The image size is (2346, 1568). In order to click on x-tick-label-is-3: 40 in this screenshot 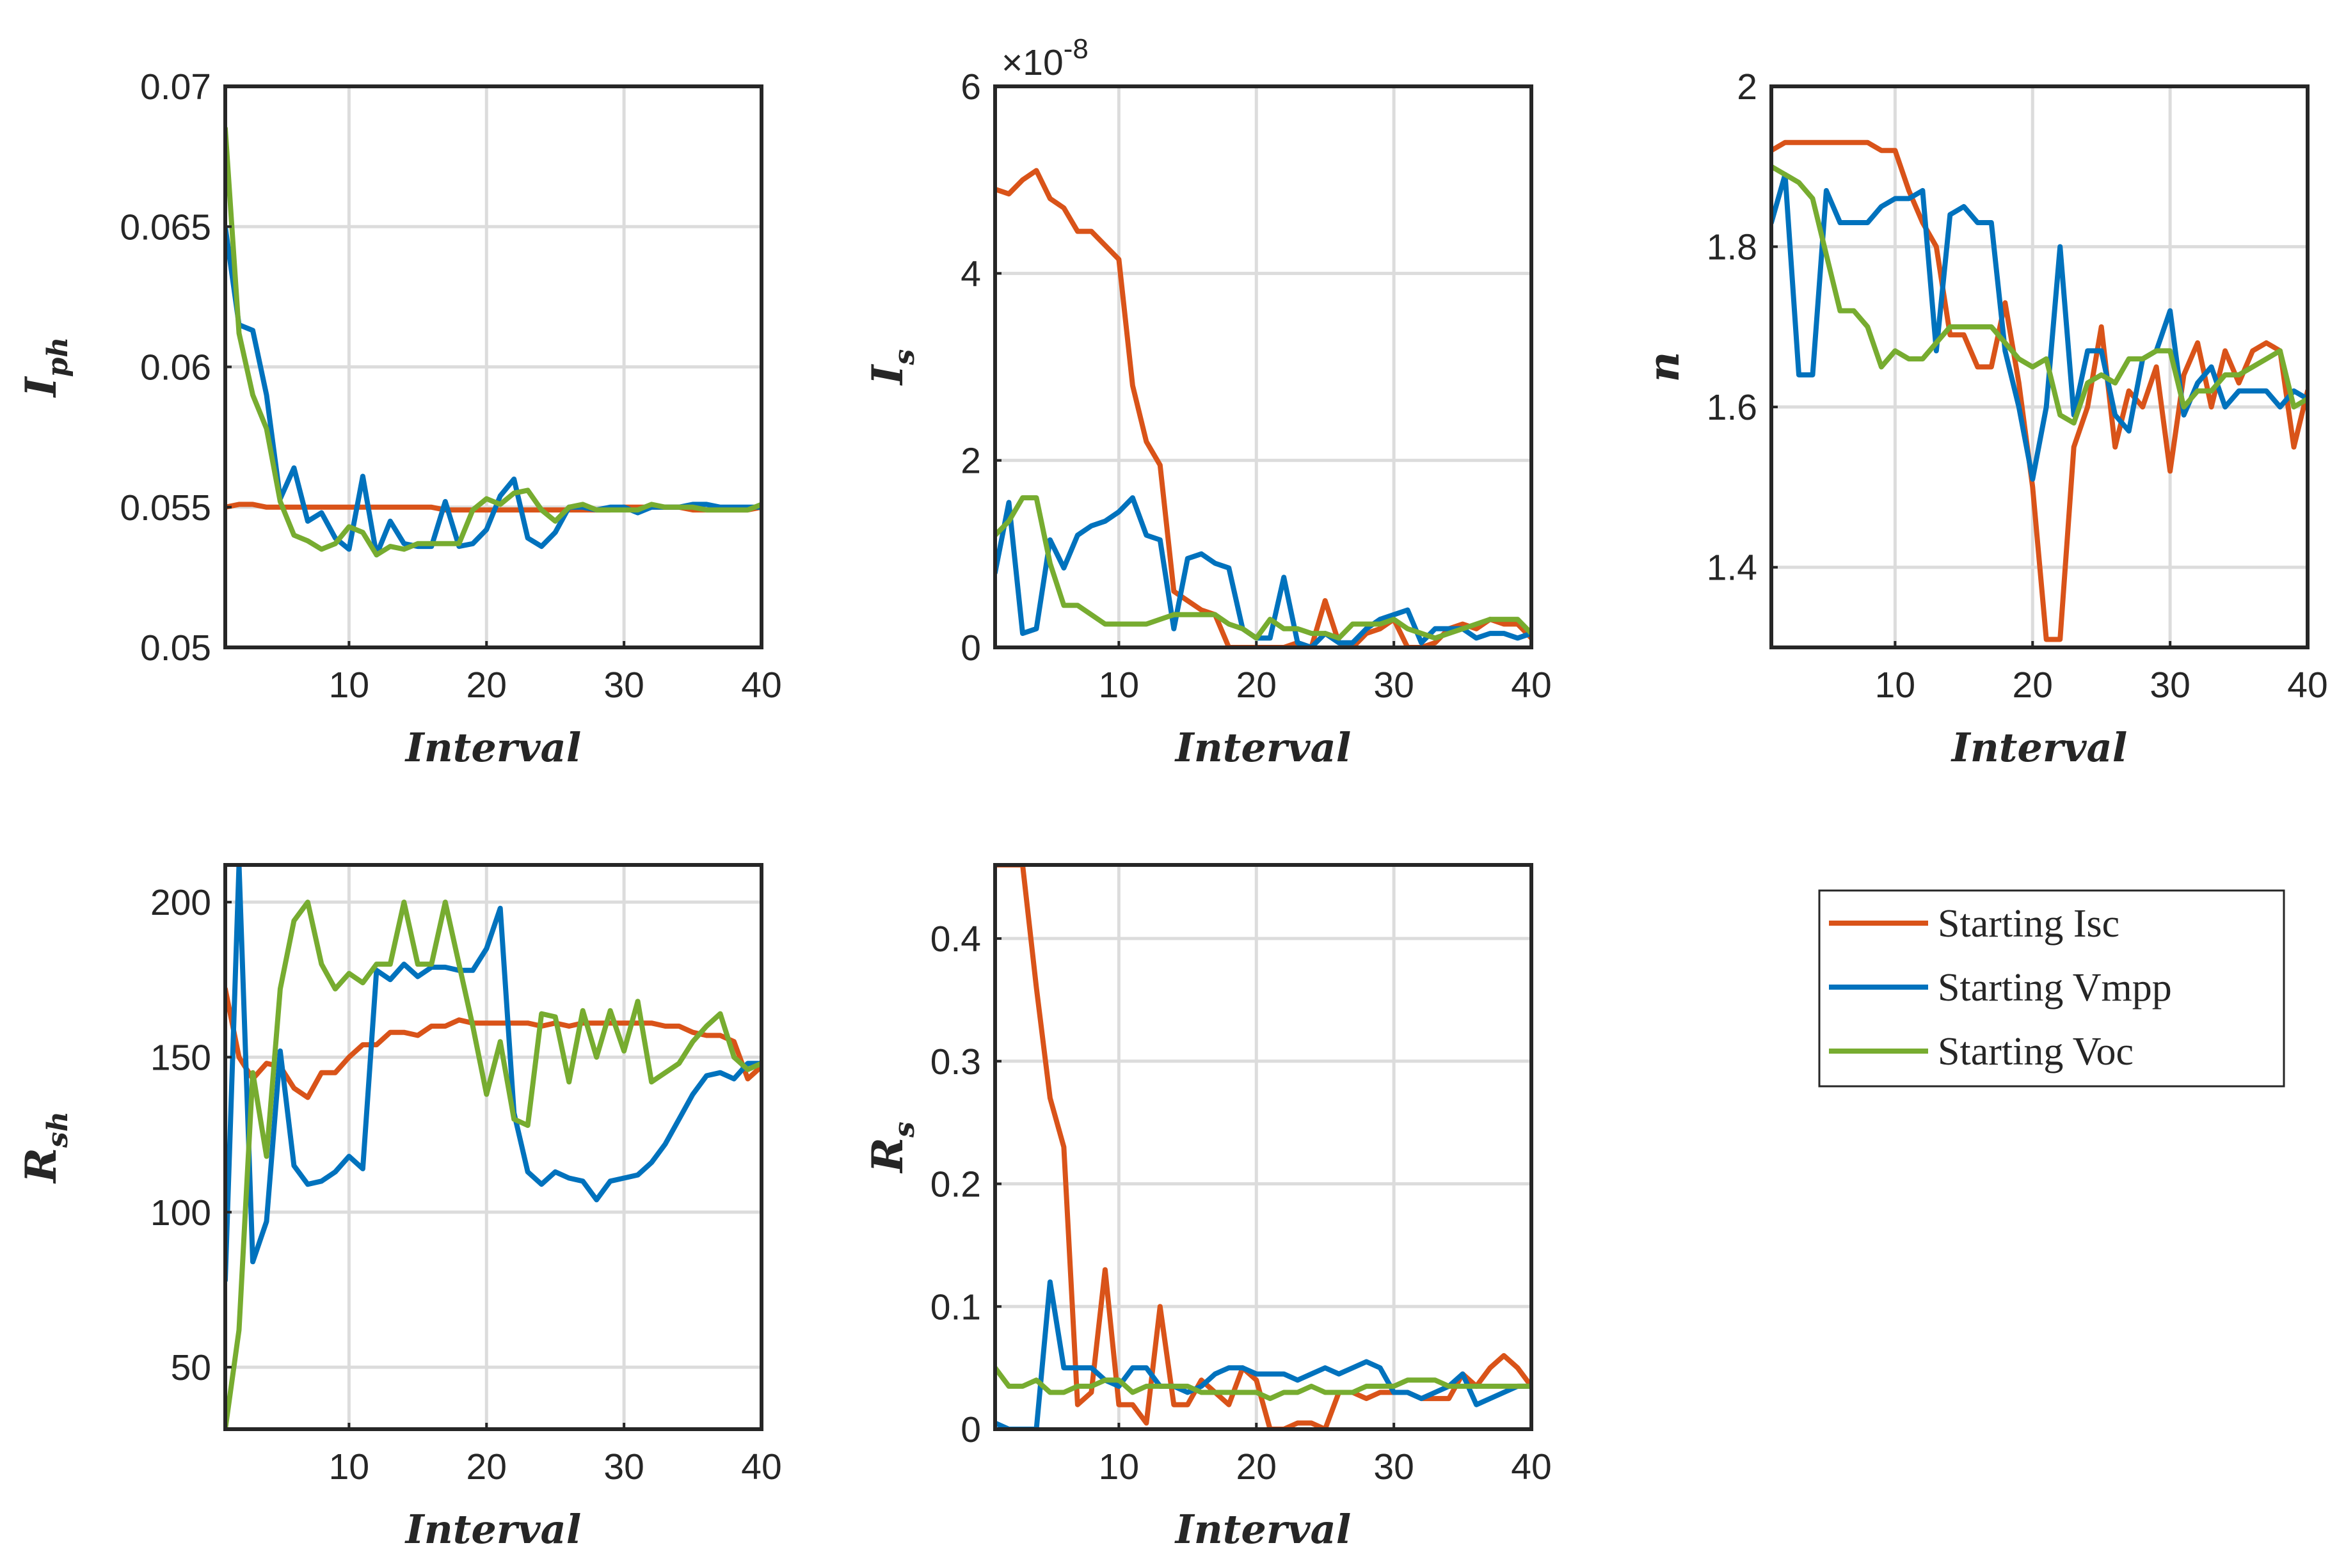, I will do `click(1531, 685)`.